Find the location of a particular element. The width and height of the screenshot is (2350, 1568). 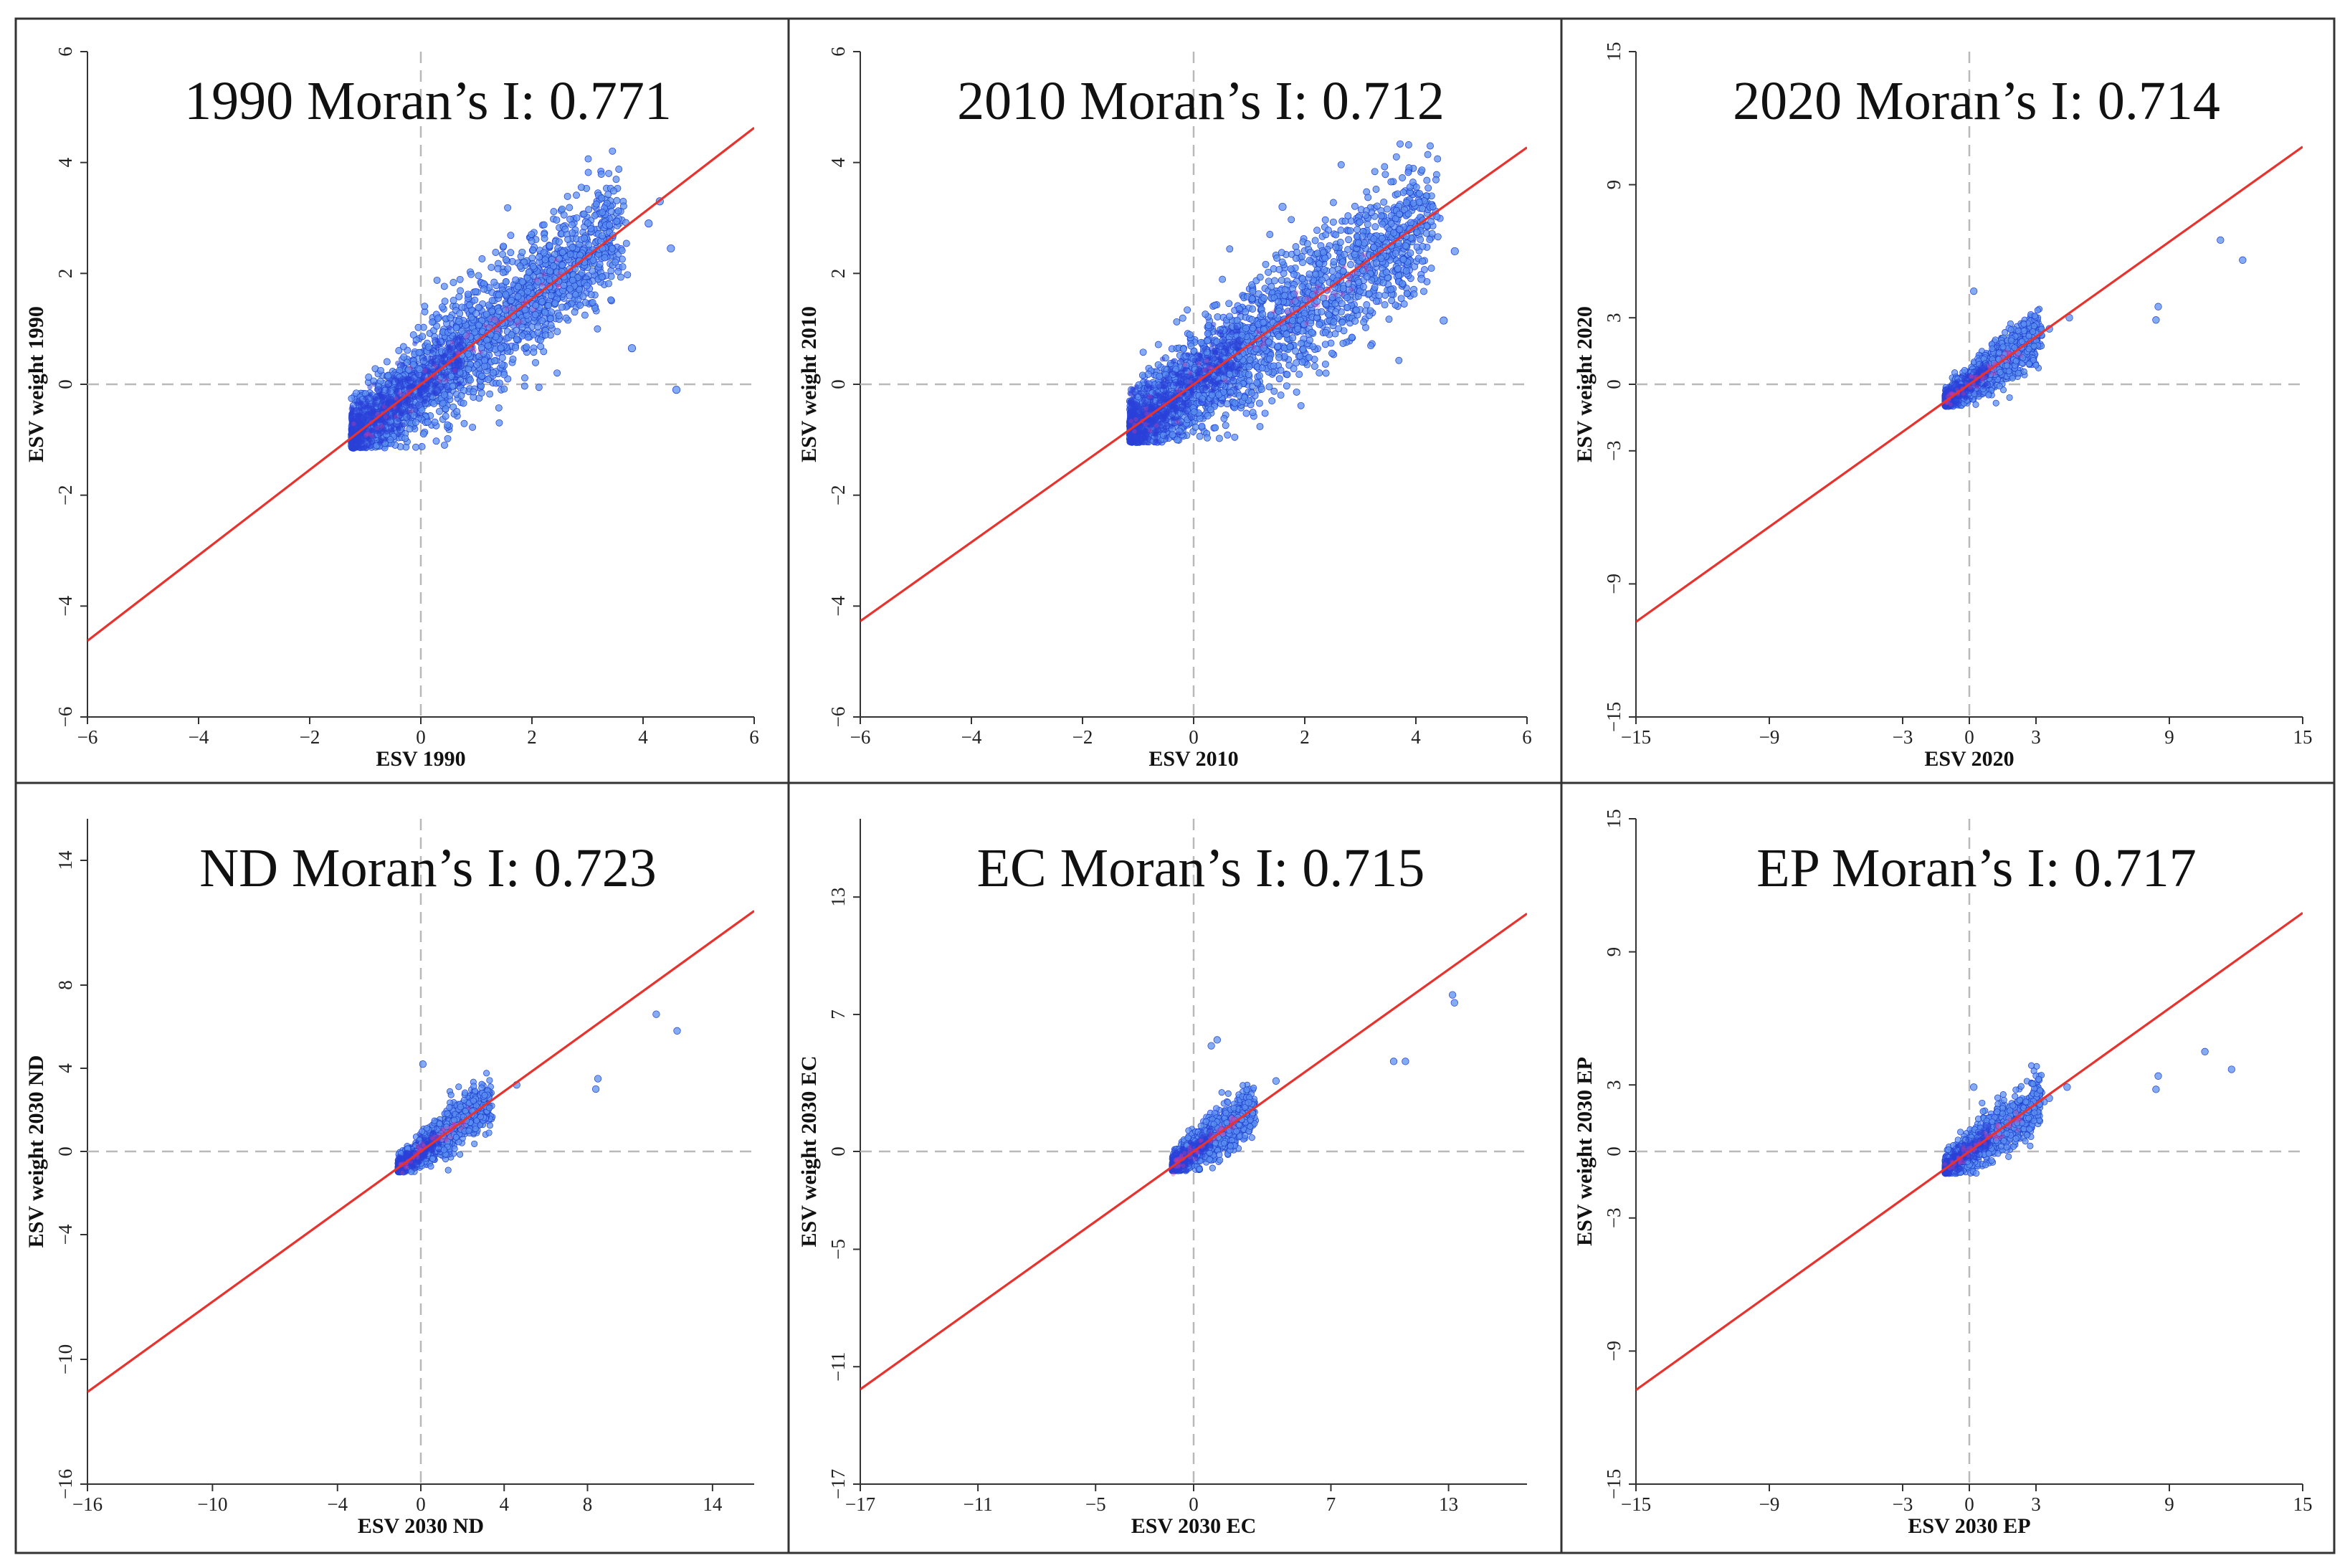

x-tick-label: −4 is located at coordinates (199, 737).